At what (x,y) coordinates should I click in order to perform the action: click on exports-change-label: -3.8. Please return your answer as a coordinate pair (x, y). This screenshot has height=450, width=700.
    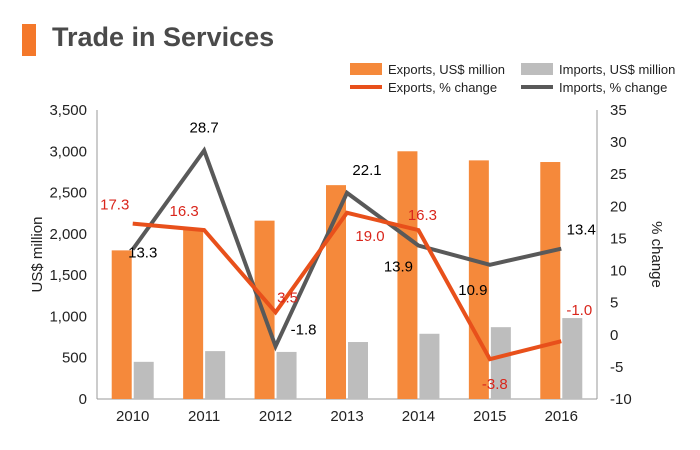
    Looking at the image, I should click on (495, 384).